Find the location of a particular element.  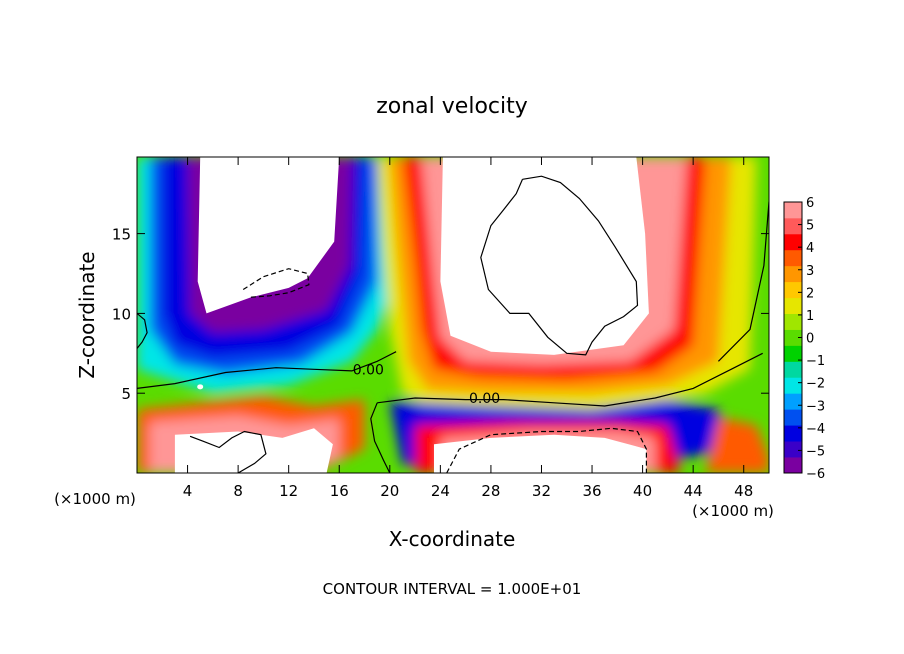

y-tick-label: 15 is located at coordinates (121, 235).